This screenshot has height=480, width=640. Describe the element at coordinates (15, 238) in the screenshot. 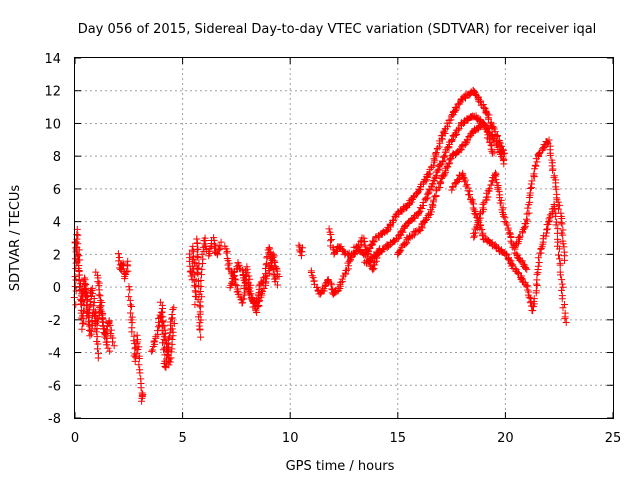

I see `y-axis-label: SDTVAR / TECUs` at that location.